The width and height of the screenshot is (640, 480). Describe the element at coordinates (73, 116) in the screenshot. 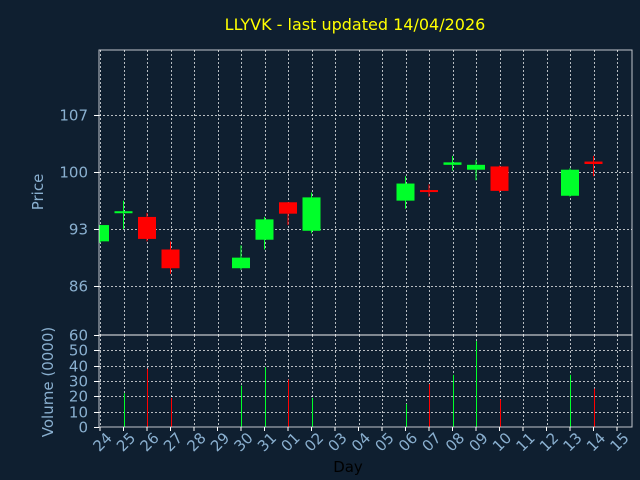

I see `price-tick-label: 107` at that location.